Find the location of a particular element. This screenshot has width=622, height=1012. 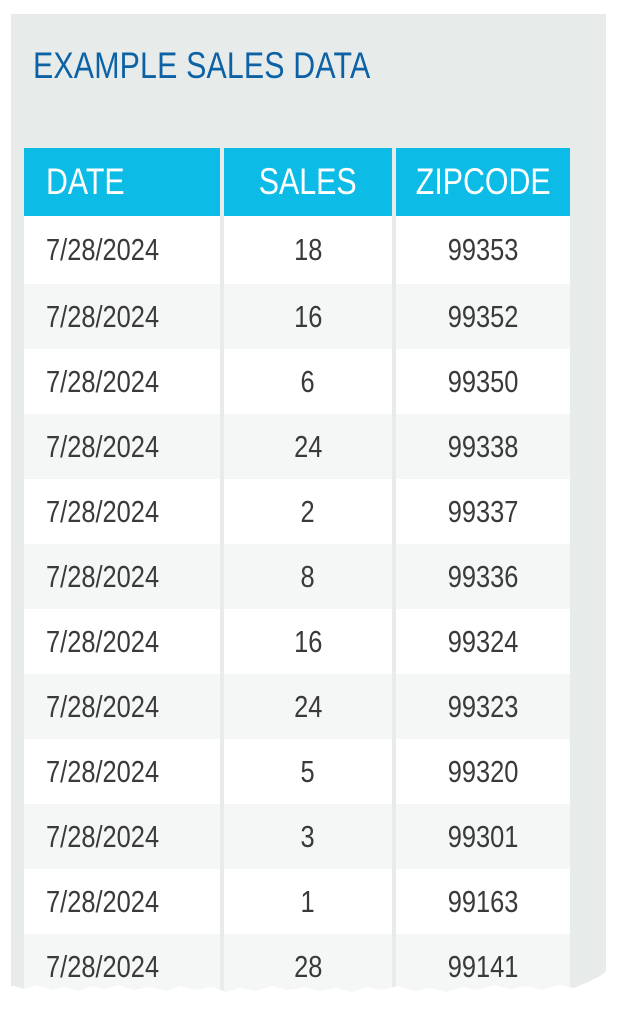

table-row: 7/28/2024 8 99336 is located at coordinates (297, 576).